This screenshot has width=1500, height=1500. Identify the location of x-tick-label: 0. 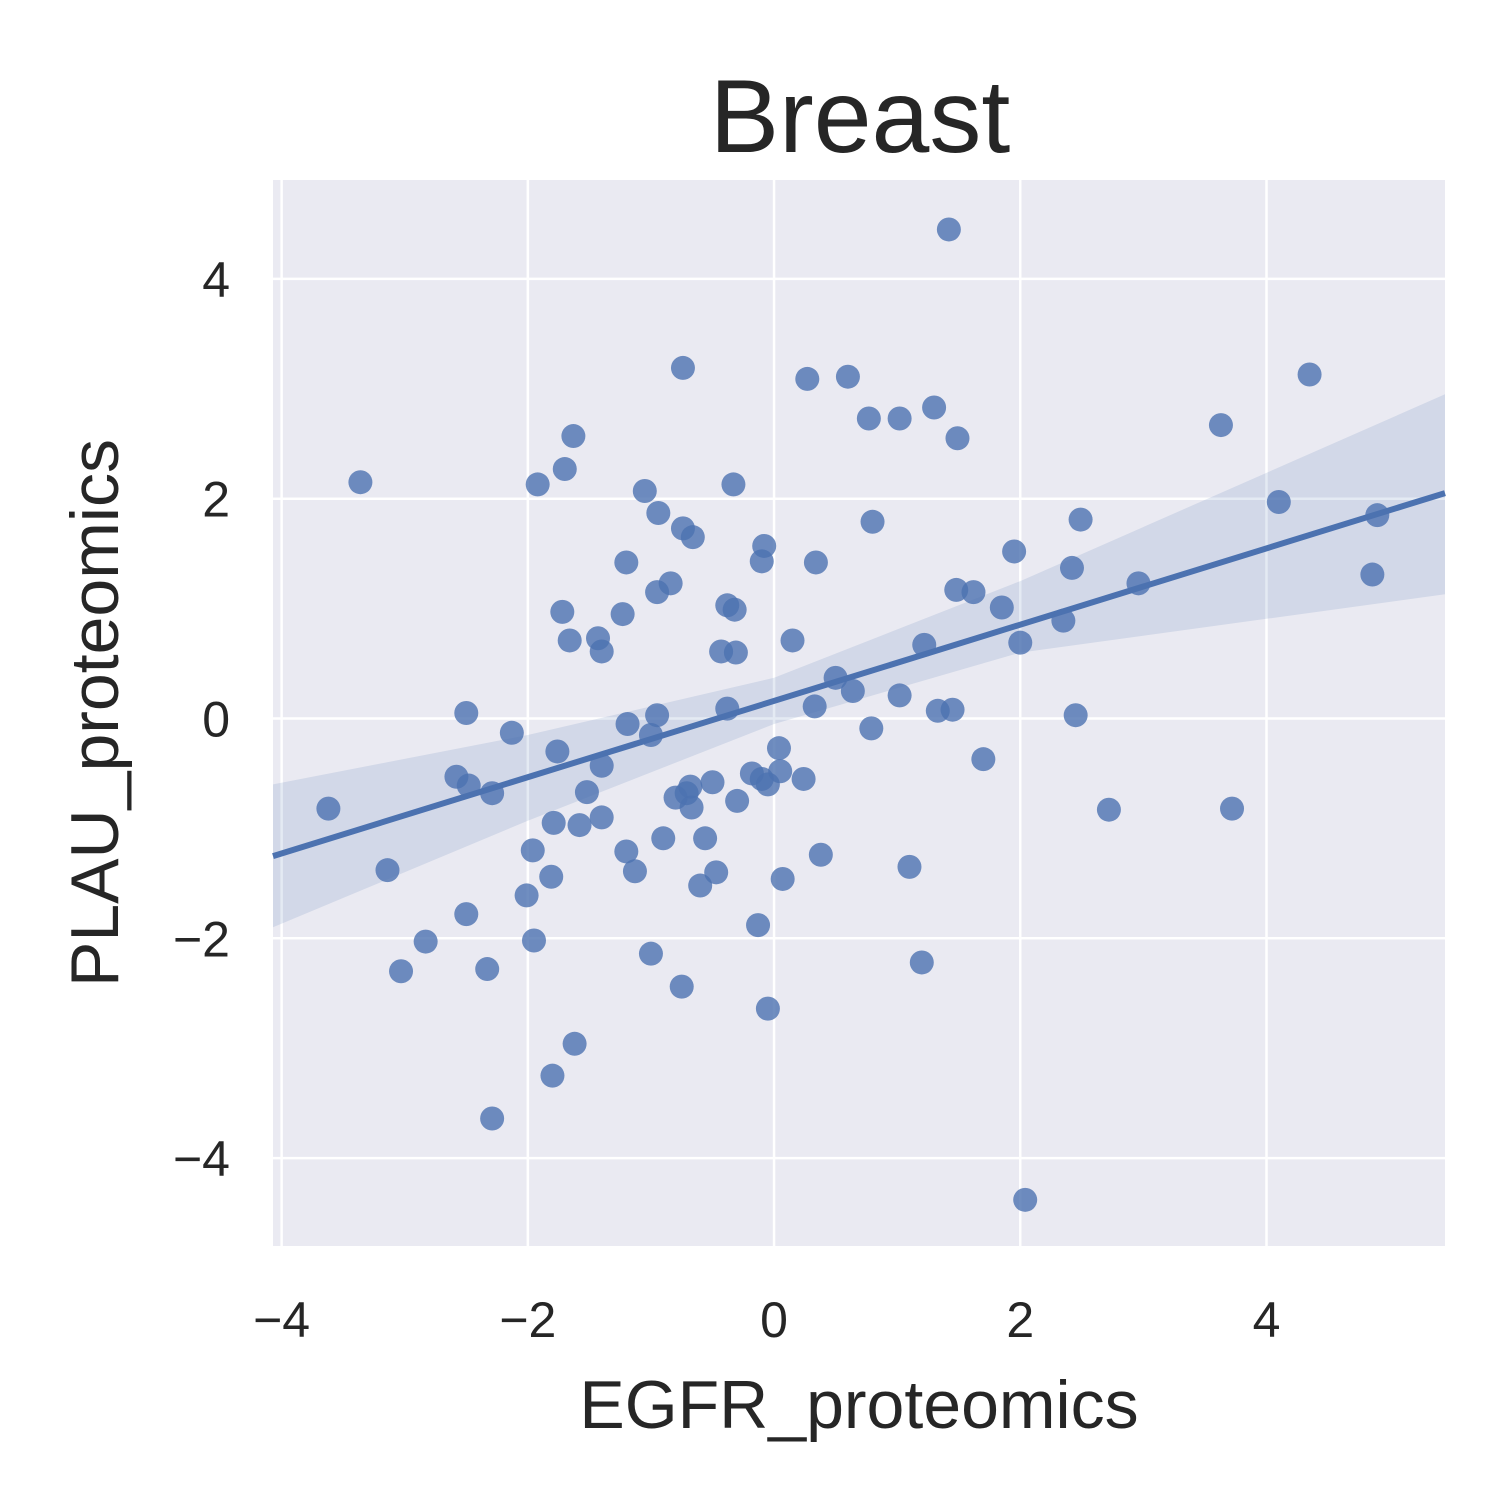
(774, 1320).